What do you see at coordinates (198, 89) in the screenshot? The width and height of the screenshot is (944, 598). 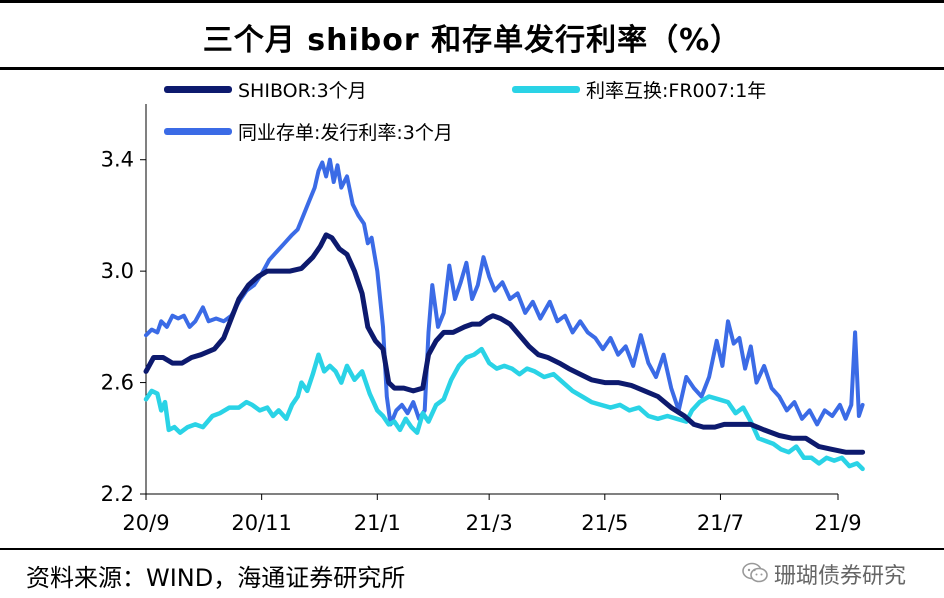 I see `legend-swatch-shibor` at bounding box center [198, 89].